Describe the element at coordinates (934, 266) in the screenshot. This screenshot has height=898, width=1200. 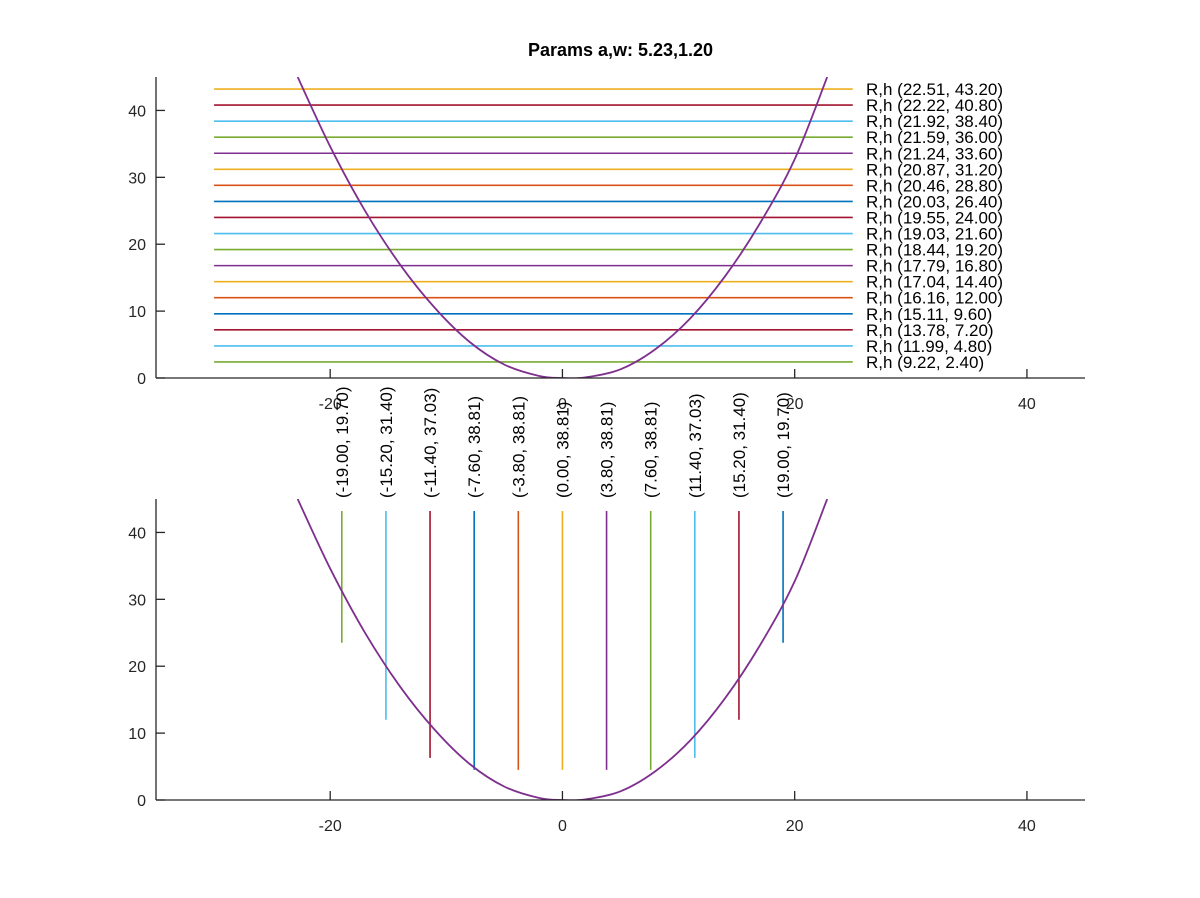
I see `hline-label-6: R,h (17.79, 16.80)` at that location.